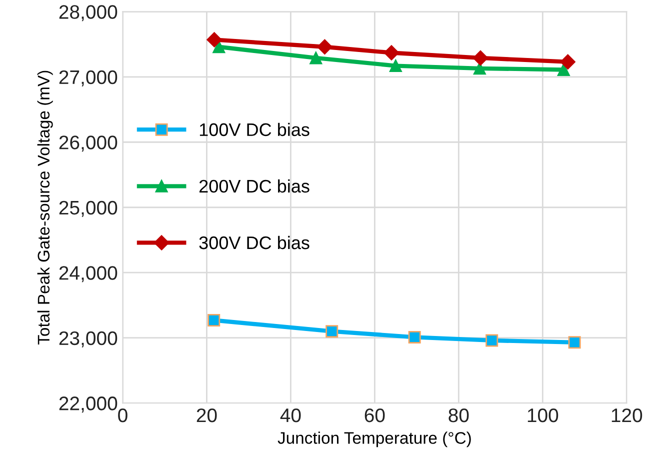  Describe the element at coordinates (627, 415) in the screenshot. I see `x-tick-label: 120` at that location.